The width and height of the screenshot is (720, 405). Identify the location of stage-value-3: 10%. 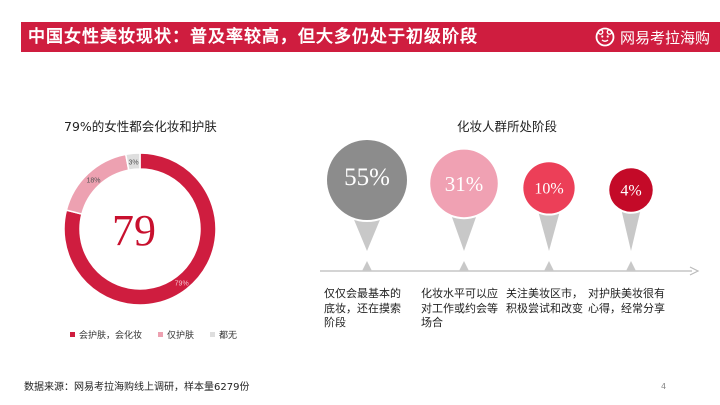
(548, 188).